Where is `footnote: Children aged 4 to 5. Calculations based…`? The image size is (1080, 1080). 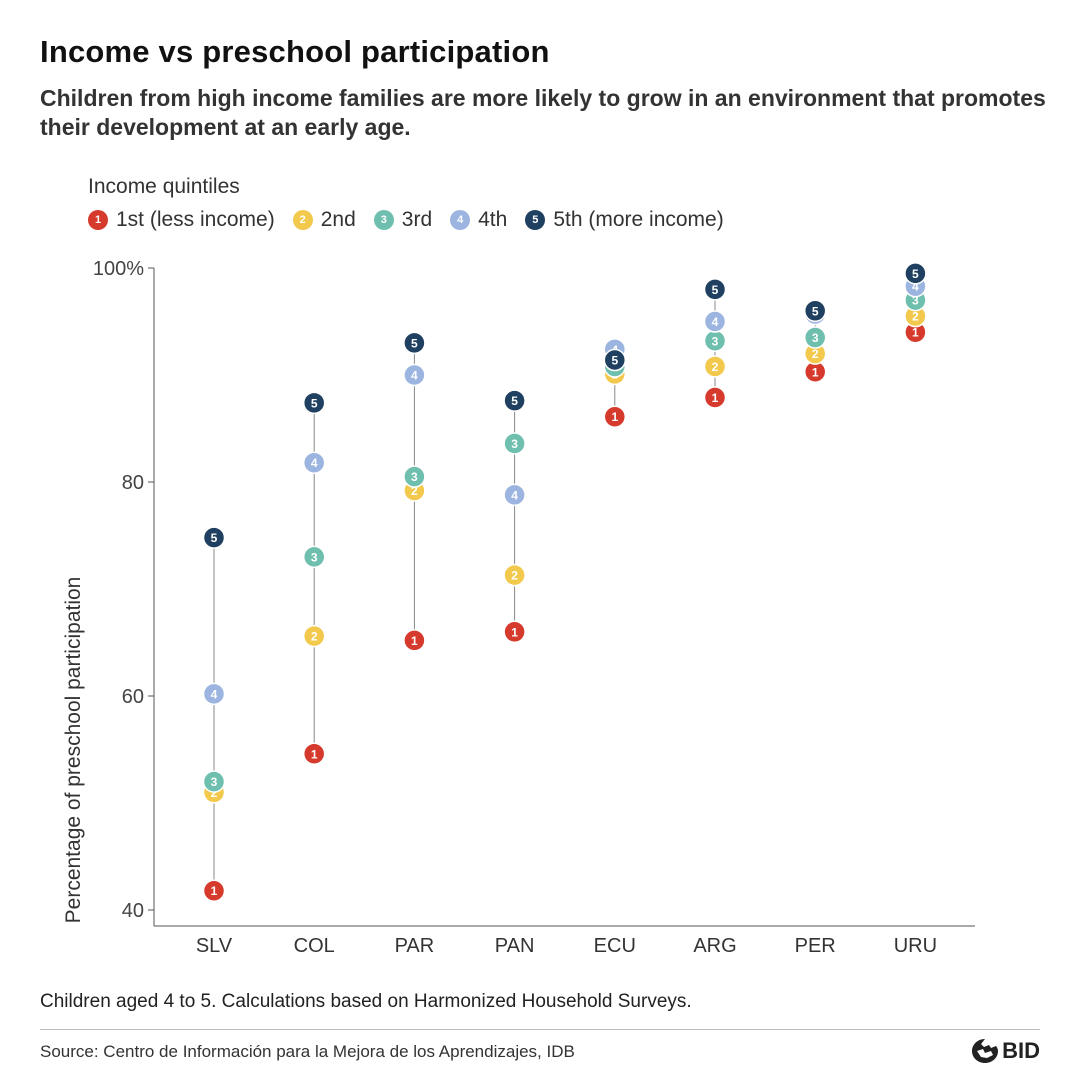 footnote: Children aged 4 to 5. Calculations based… is located at coordinates (366, 1001).